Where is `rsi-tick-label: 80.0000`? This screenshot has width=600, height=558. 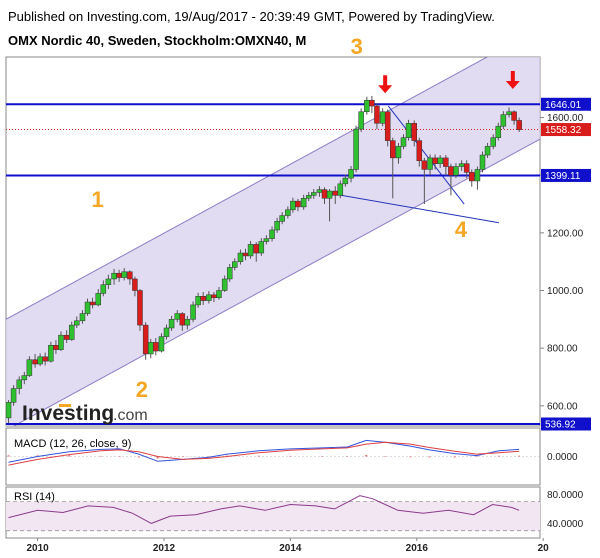 rsi-tick-label: 80.0000 is located at coordinates (565, 495).